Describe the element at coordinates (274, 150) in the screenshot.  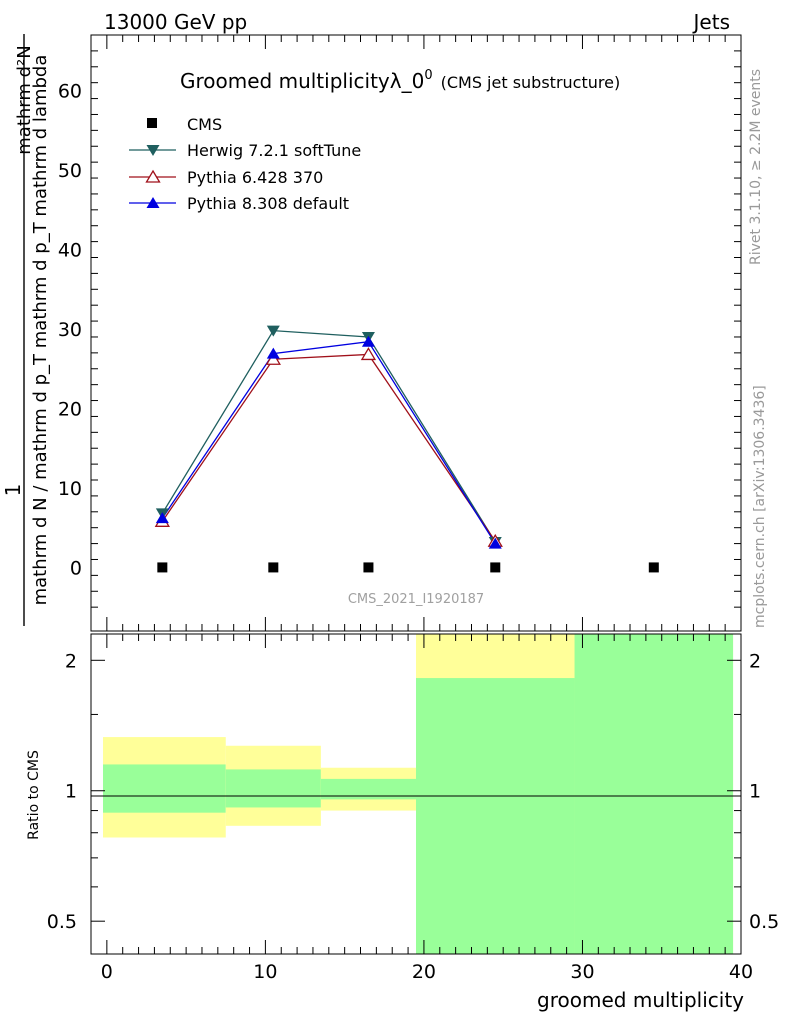
I see `legend-label-herwig: Herwig 7.2.1 softTune` at that location.